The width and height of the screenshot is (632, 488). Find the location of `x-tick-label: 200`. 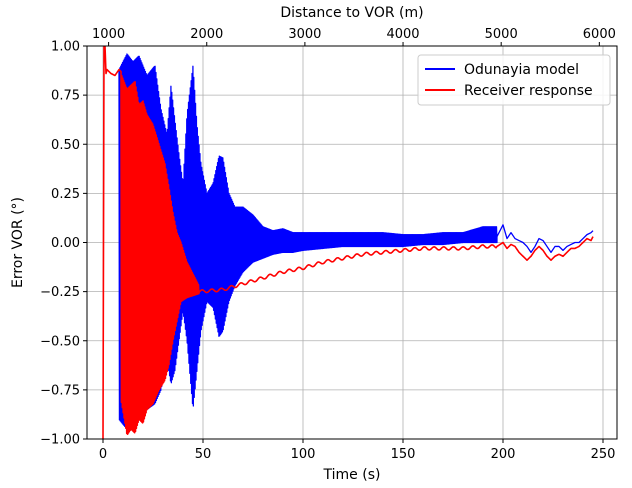

x-tick-label: 200 is located at coordinates (503, 454).